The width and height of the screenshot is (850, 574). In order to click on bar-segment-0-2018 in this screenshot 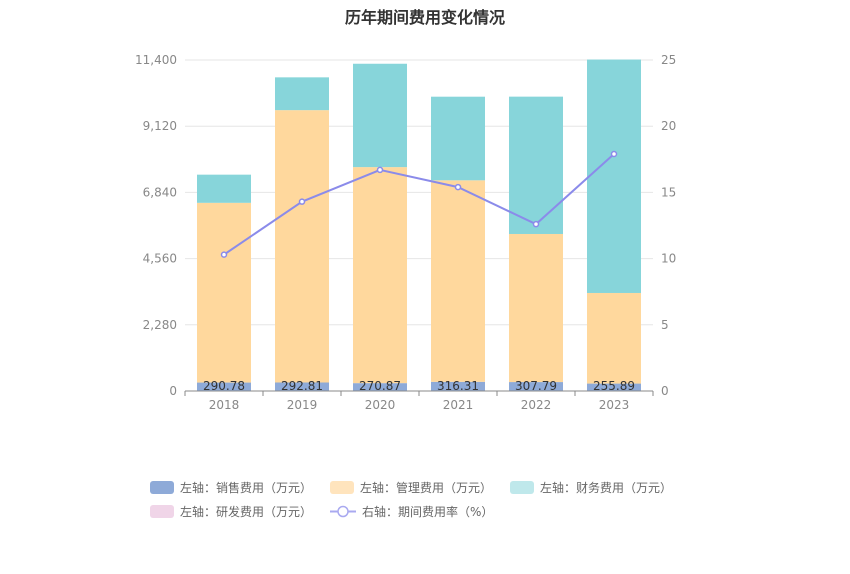, I will do `click(224, 386)`.